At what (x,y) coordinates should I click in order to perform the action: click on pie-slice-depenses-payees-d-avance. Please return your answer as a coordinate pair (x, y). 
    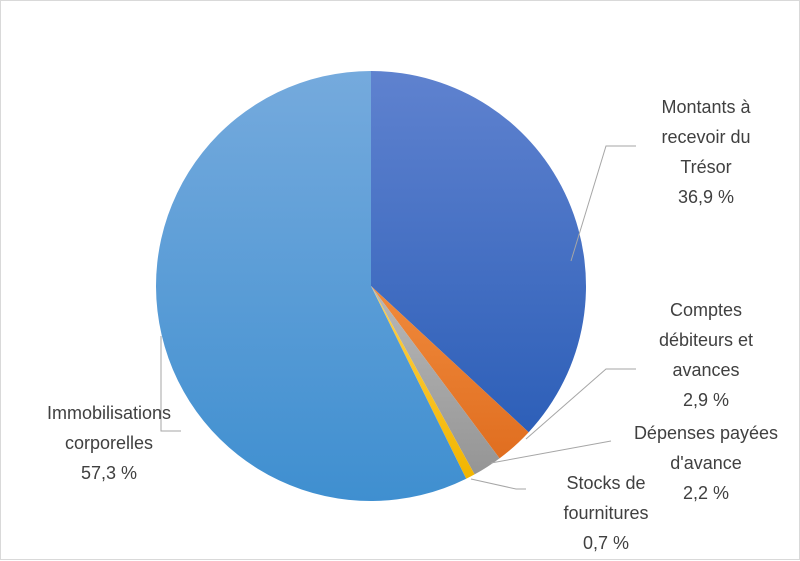
    Looking at the image, I should click on (435, 380).